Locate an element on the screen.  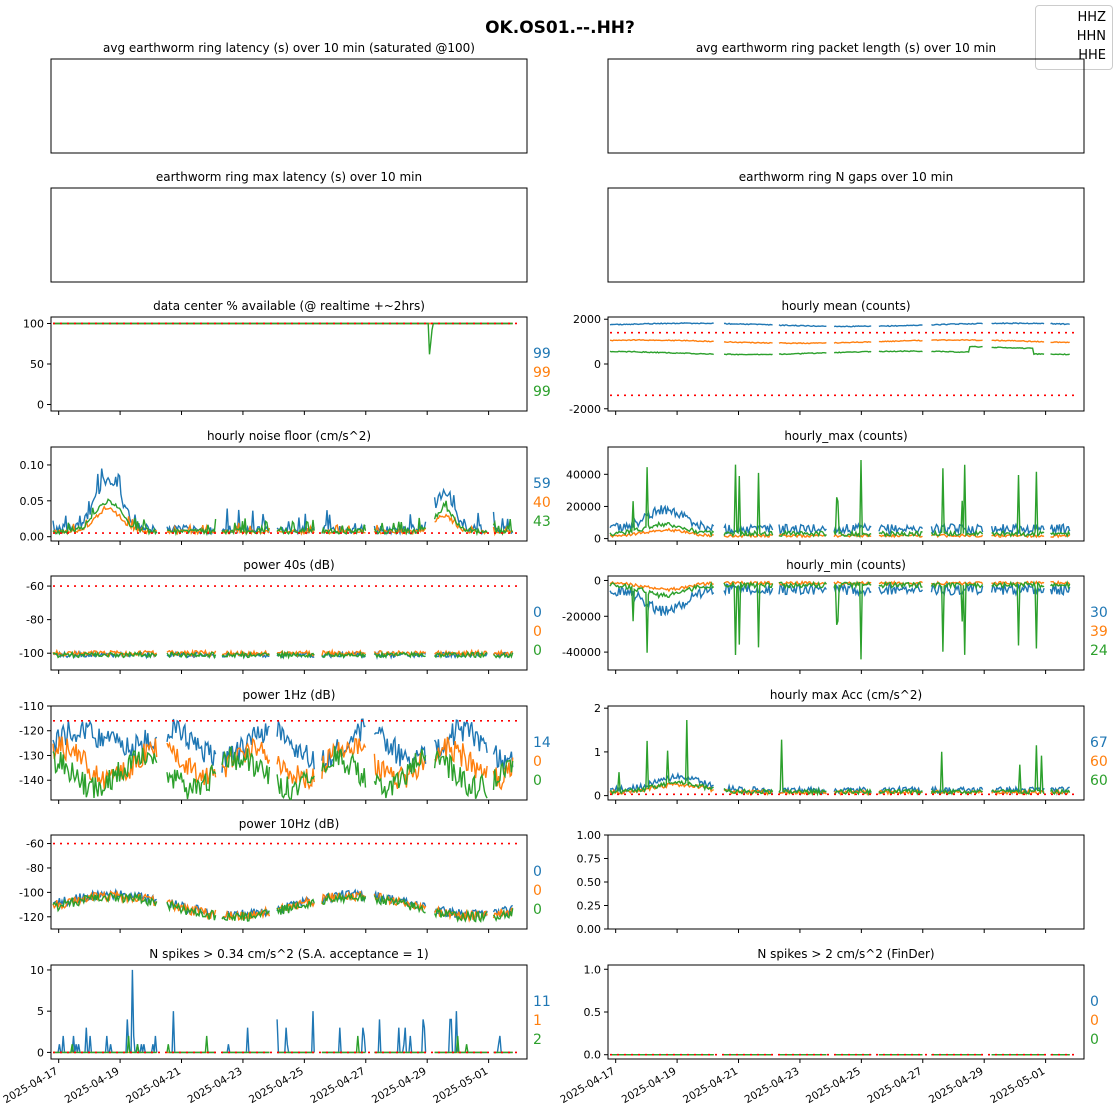
x-tick-label: 2025-04-27 is located at coordinates (894, 1085).